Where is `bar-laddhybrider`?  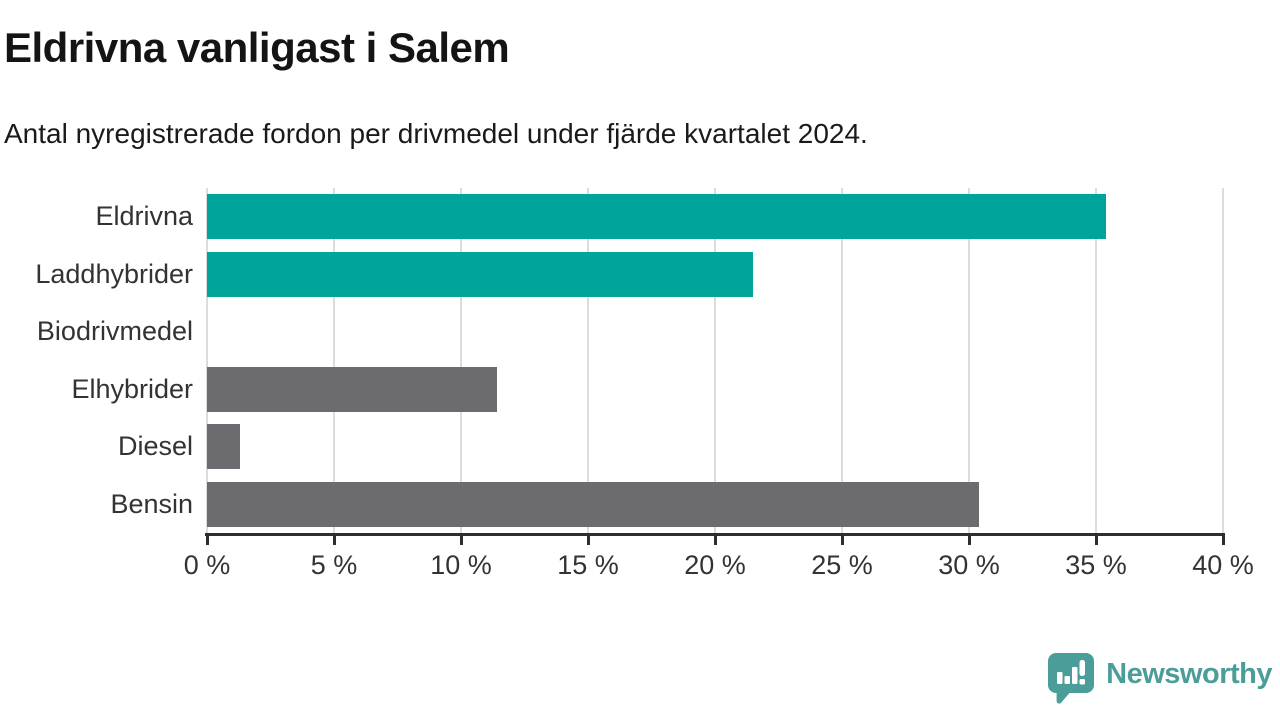
bar-laddhybrider is located at coordinates (480, 274).